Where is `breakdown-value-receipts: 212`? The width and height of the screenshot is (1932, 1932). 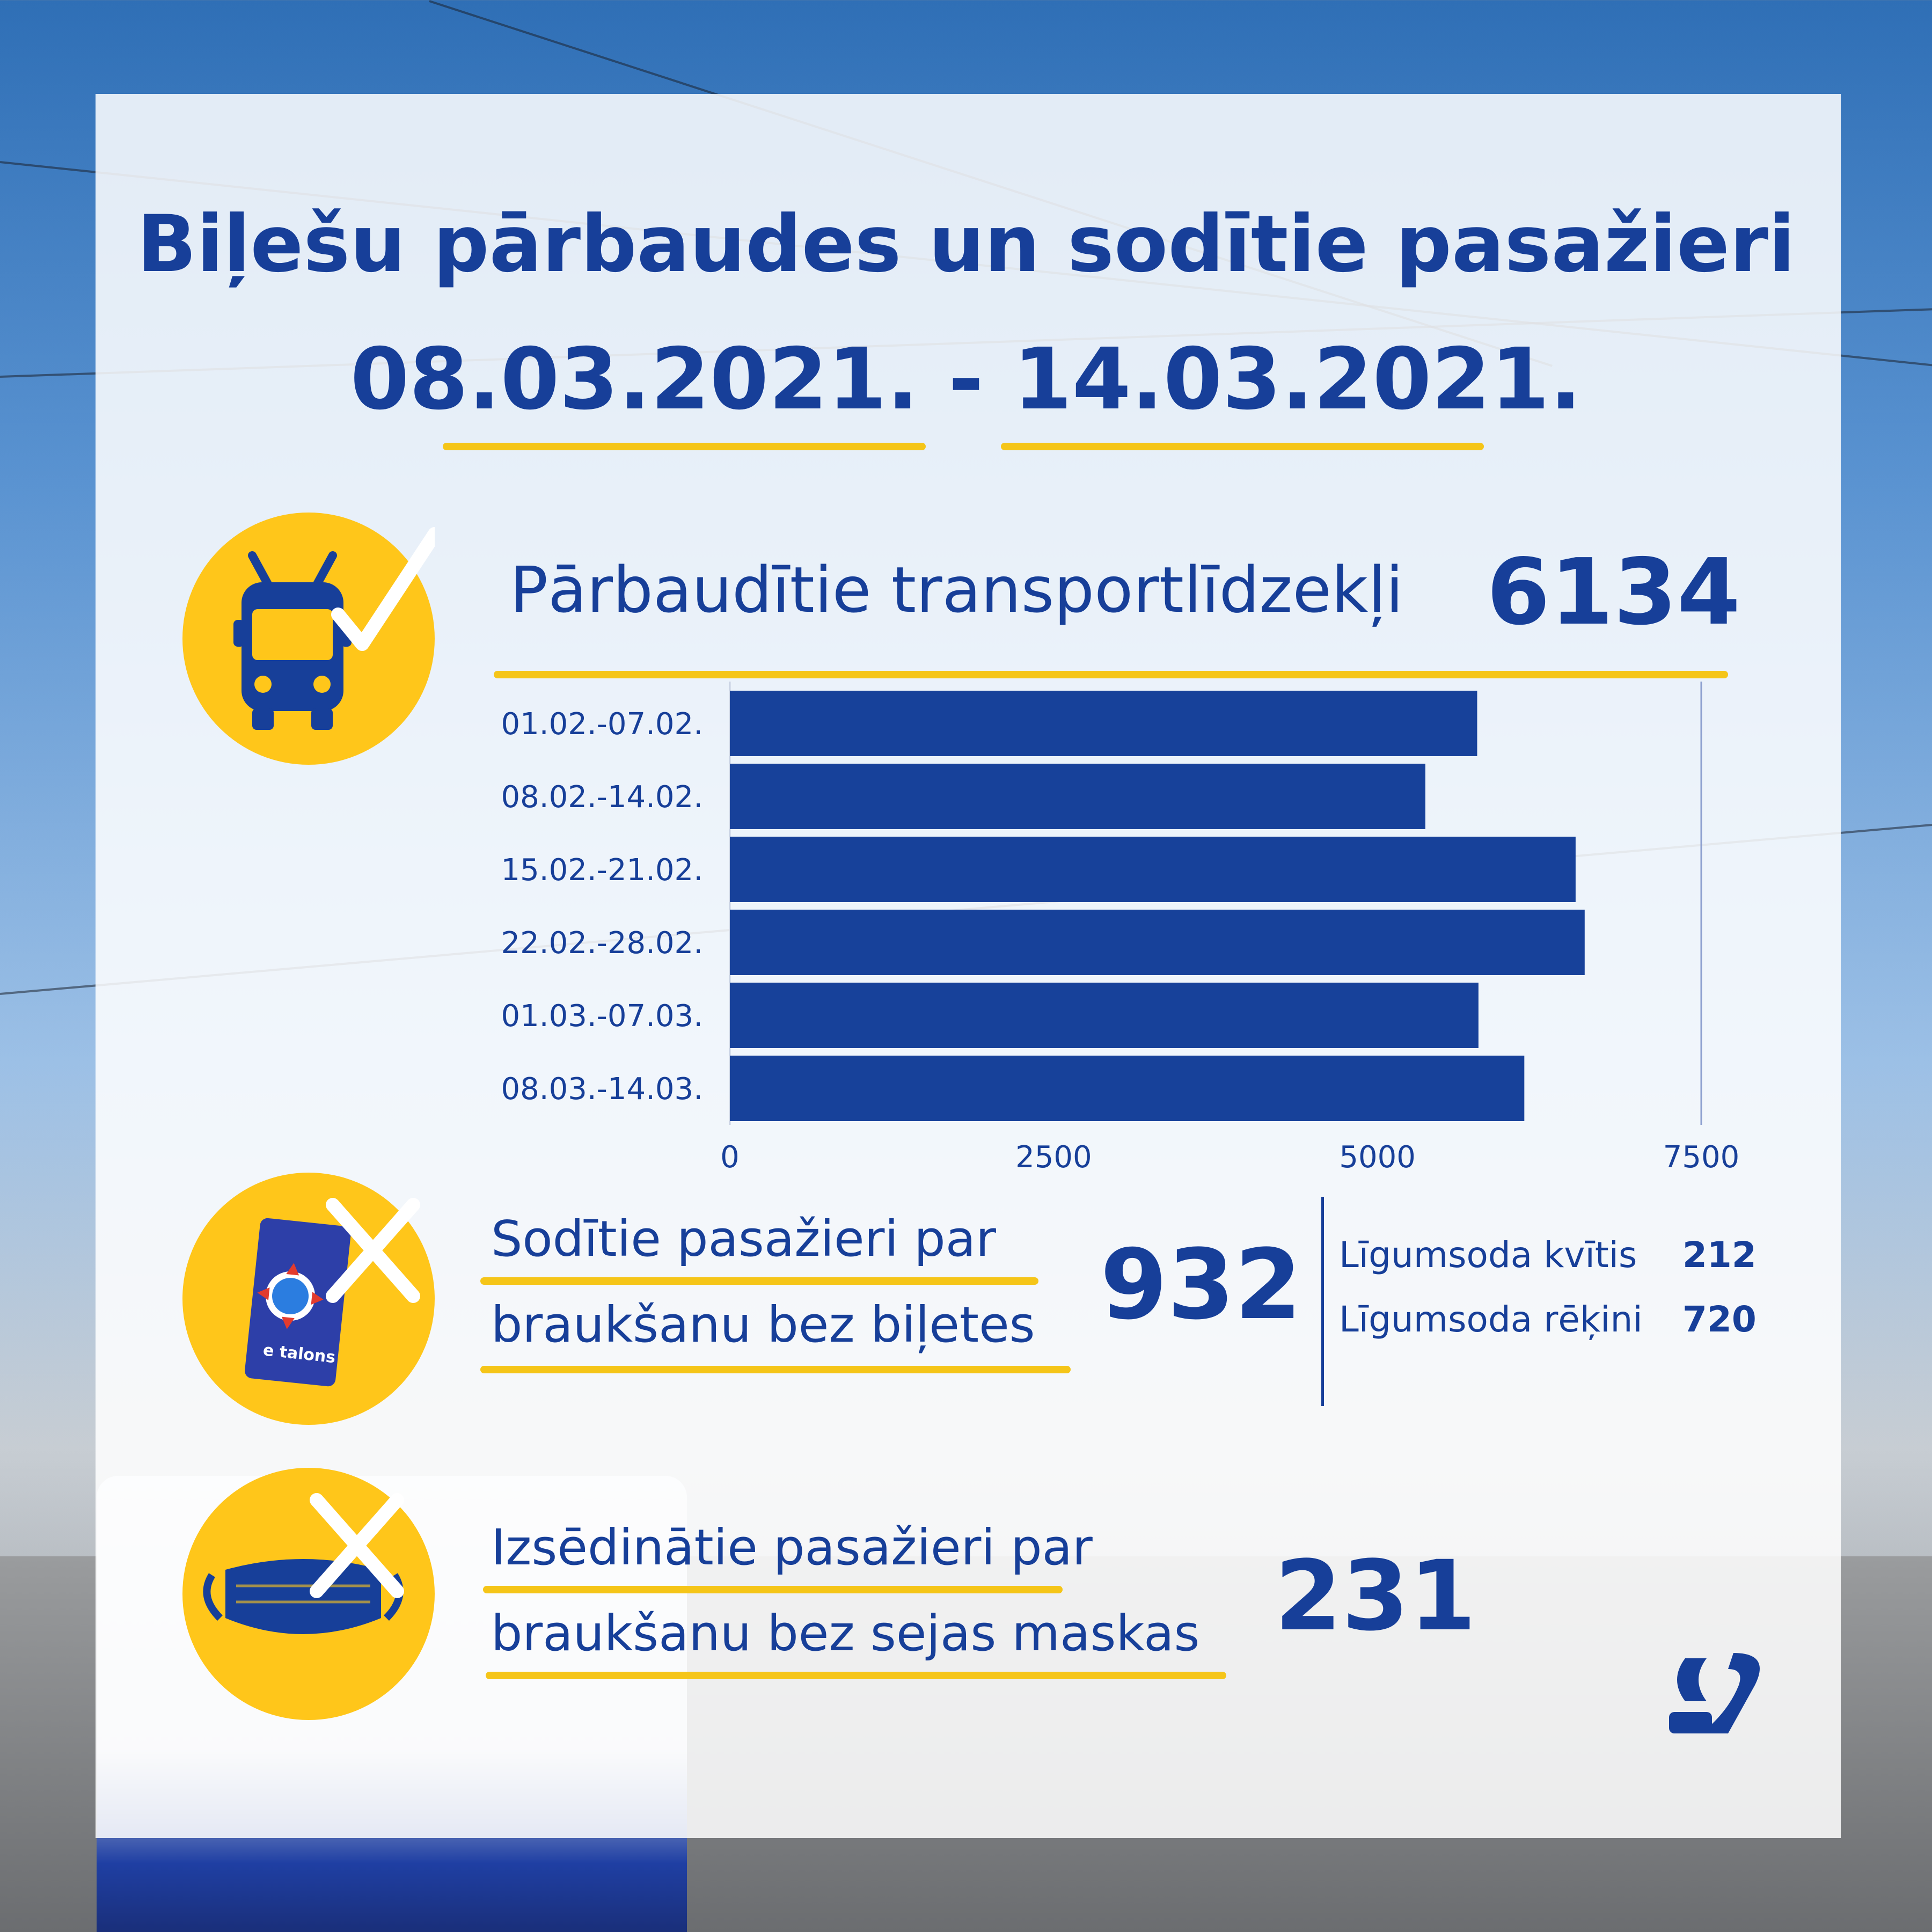 breakdown-value-receipts: 212 is located at coordinates (1719, 1255).